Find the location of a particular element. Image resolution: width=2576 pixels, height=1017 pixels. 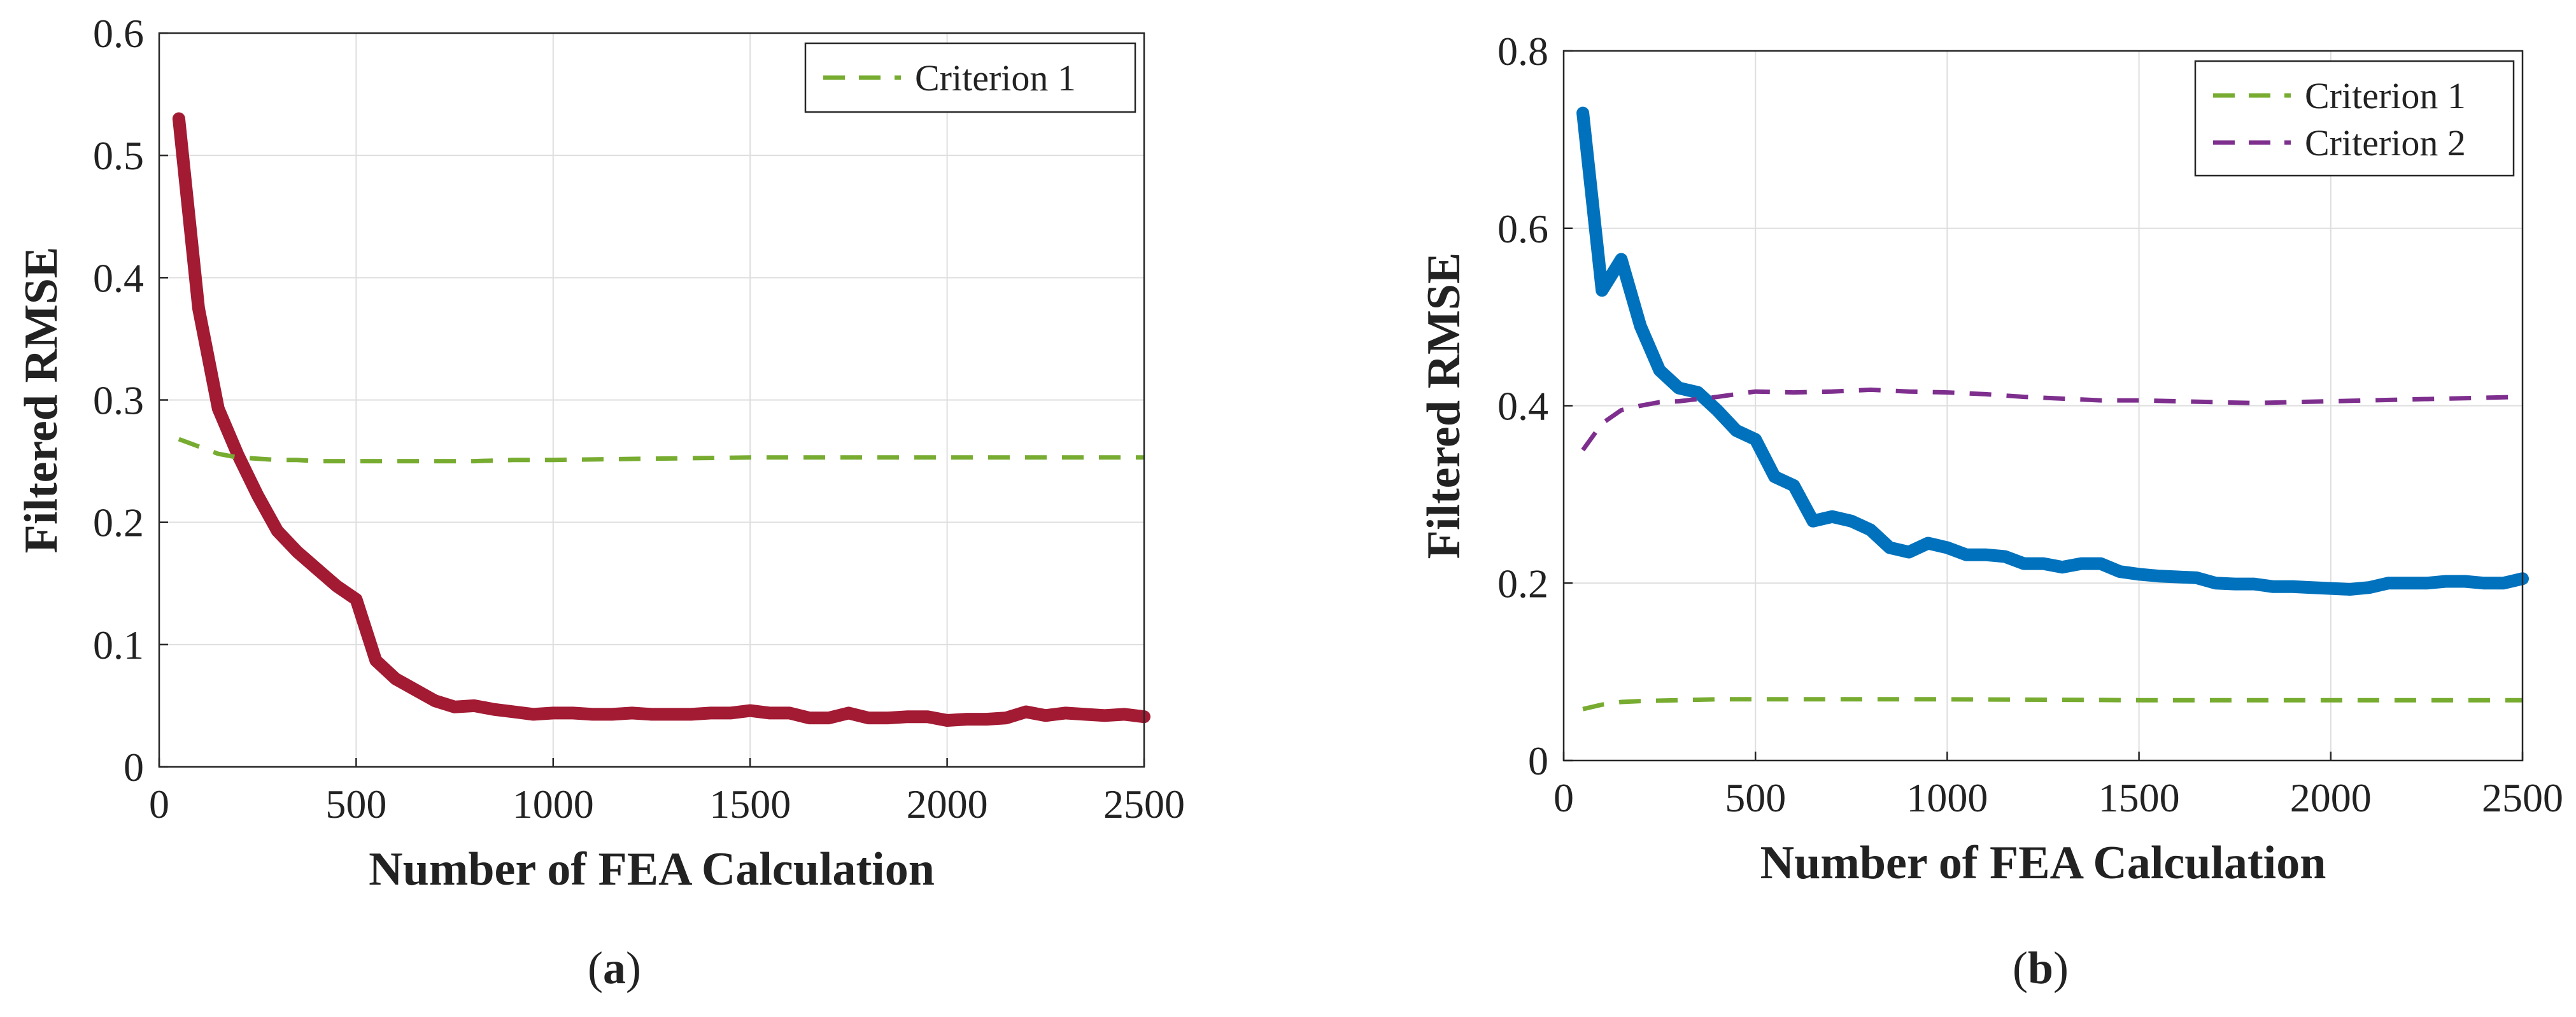

chart-a-y-axis-label: Filtered RMSE is located at coordinates (41, 400).